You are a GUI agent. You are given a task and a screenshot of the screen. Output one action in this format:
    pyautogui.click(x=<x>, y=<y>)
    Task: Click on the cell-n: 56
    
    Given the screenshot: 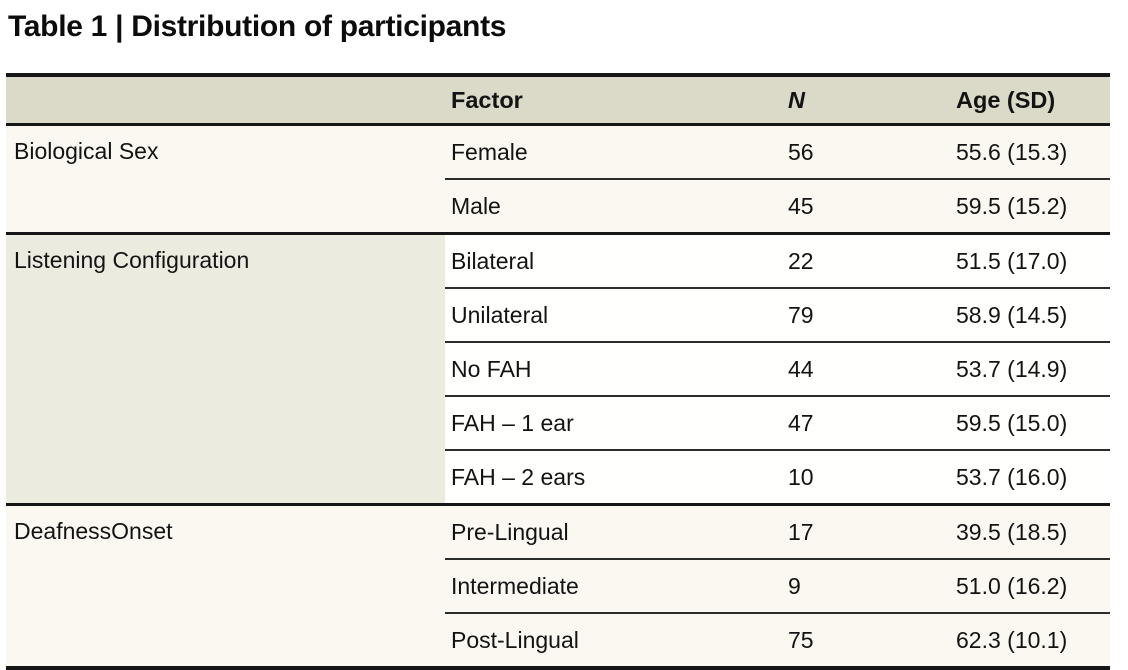 What is the action you would take?
    pyautogui.click(x=866, y=151)
    